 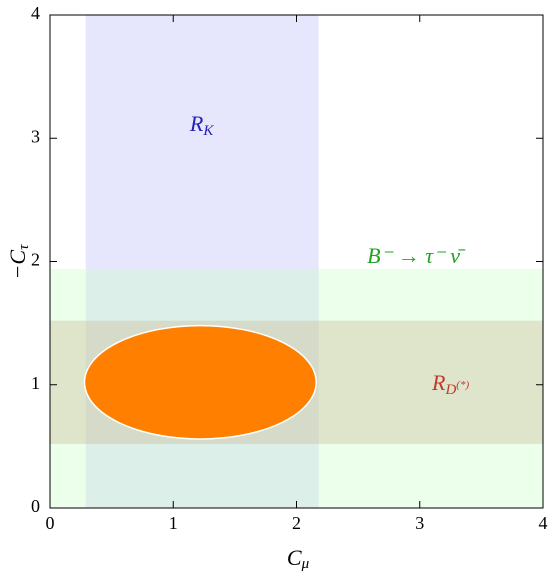 I want to click on y-axis-label: −Cτ, so click(x=18, y=262).